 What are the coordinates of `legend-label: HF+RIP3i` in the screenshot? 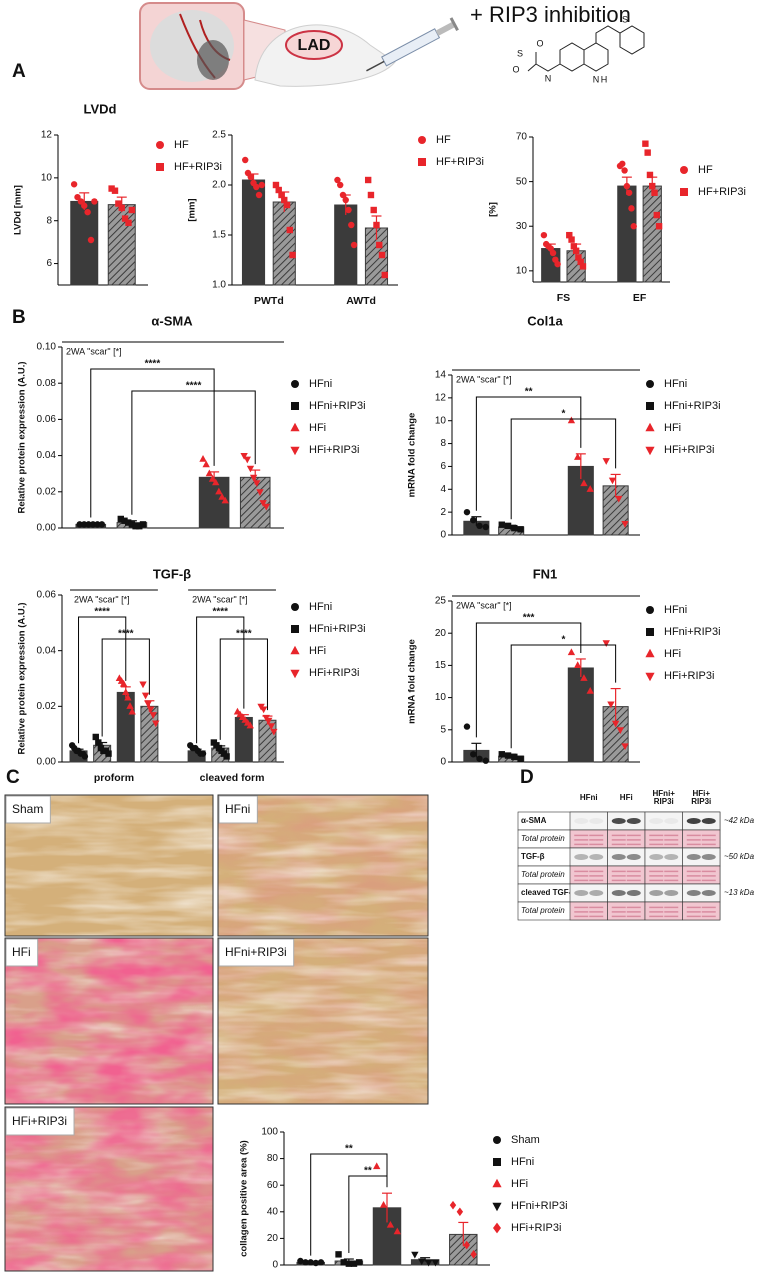 It's located at (460, 162).